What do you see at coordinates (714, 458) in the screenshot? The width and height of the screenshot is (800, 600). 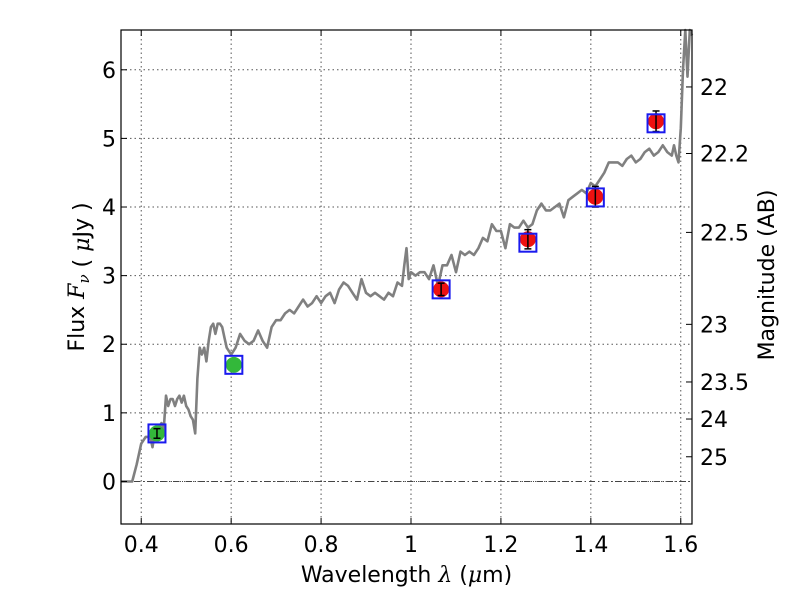 I see `magnitude-tick-label: 25` at bounding box center [714, 458].